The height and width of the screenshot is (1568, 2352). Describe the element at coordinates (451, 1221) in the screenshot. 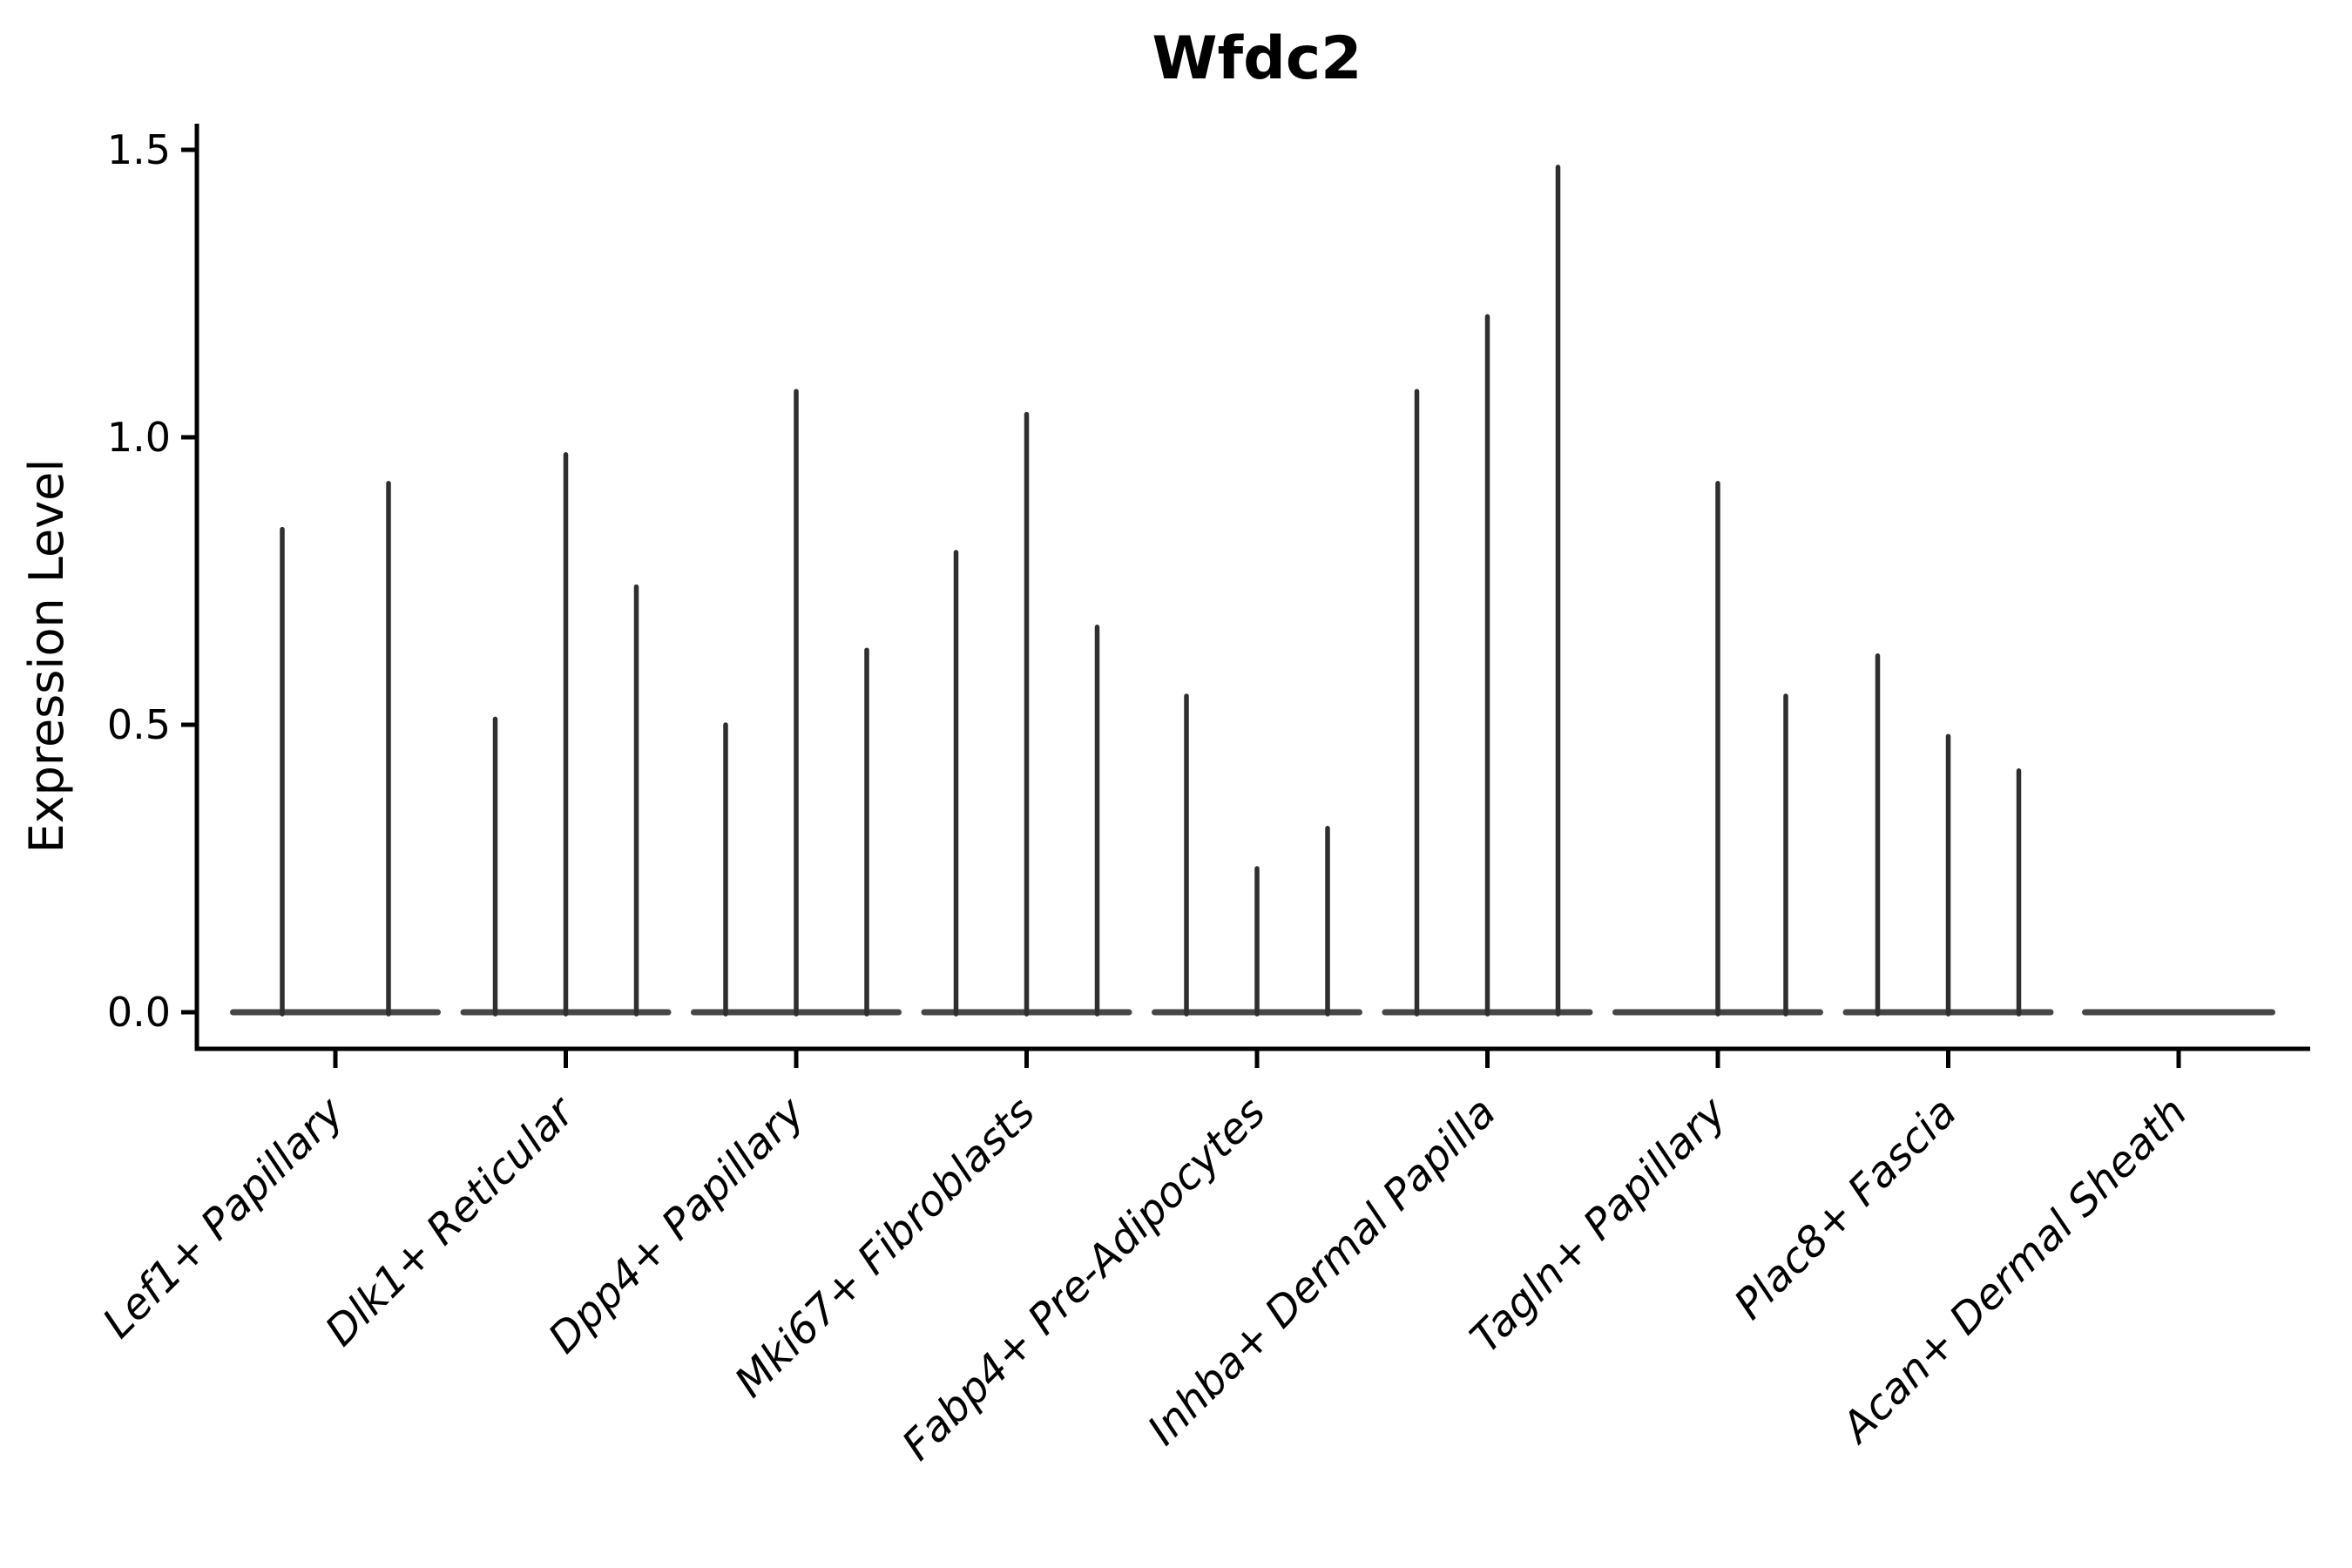

I see `x-tick-label: Dlk1+ Reticular` at that location.